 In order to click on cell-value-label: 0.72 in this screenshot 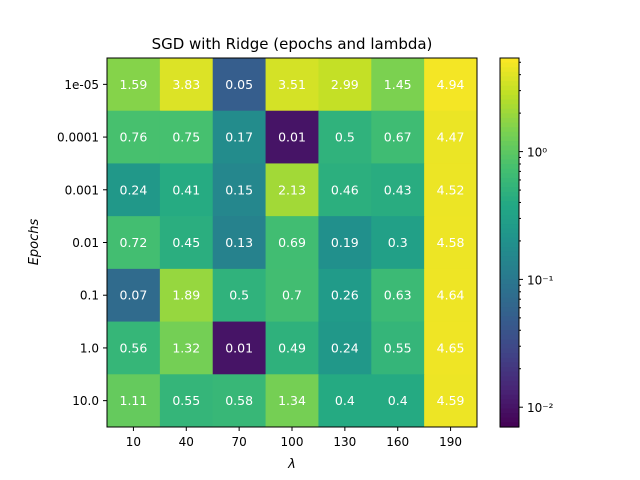, I will do `click(134, 242)`.